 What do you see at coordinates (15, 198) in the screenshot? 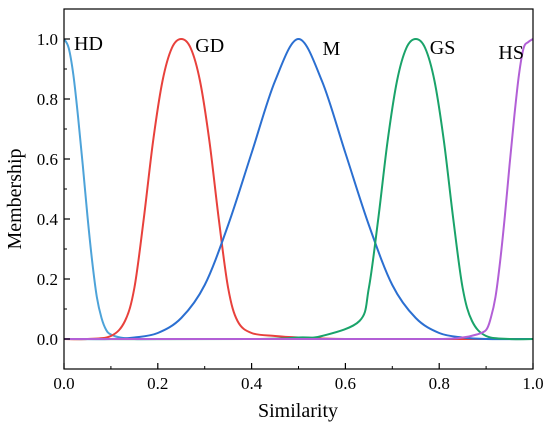
I see `y-axis-title: Membership` at bounding box center [15, 198].